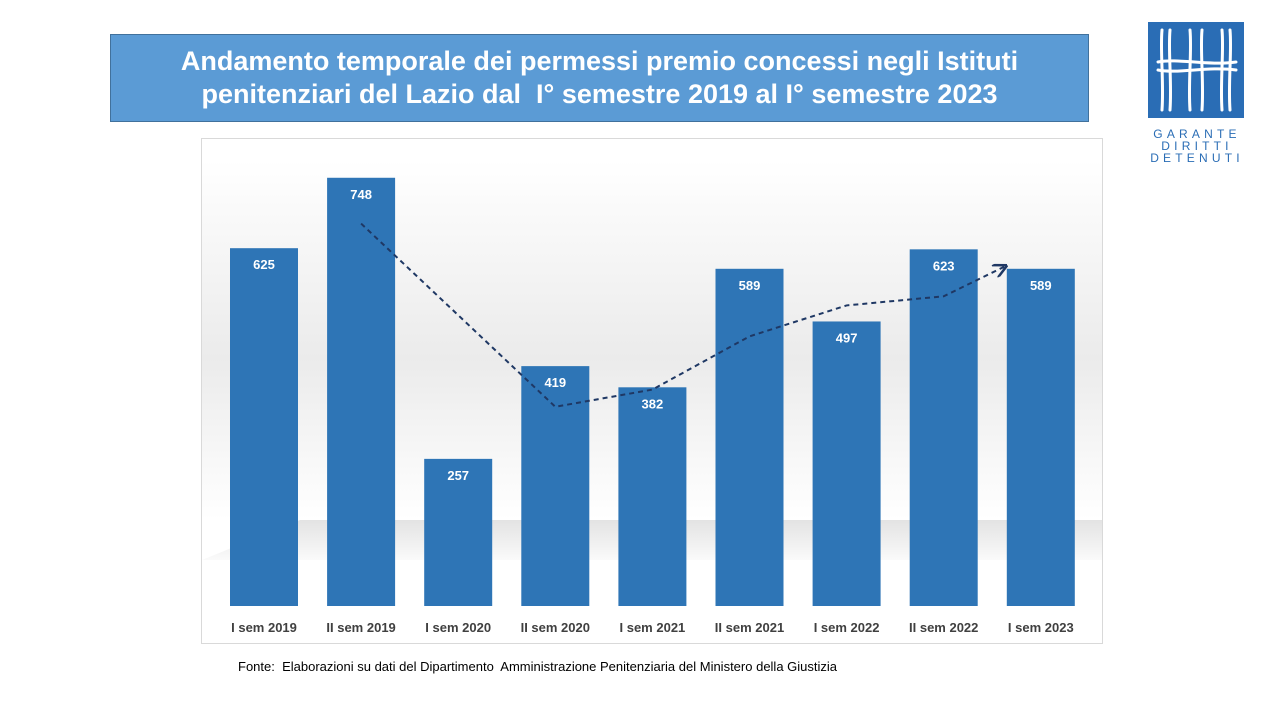 This screenshot has width=1280, height=720. Describe the element at coordinates (1197, 158) in the screenshot. I see `logo-text-detenuti: DETENUTI` at that location.